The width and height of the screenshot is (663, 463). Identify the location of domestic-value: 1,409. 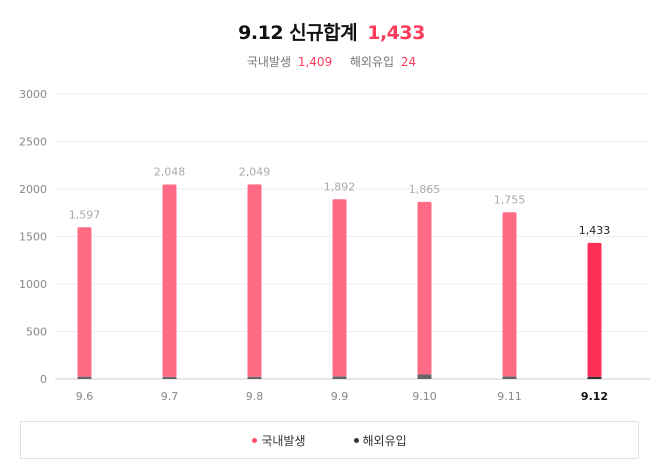
(315, 62).